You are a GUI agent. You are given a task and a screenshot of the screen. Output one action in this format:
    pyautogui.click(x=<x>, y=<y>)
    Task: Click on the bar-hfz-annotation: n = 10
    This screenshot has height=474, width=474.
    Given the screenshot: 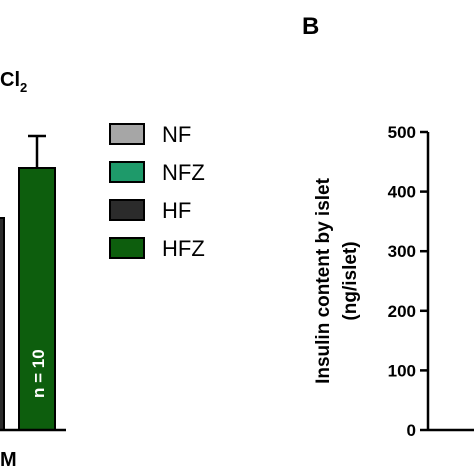 What is the action you would take?
    pyautogui.click(x=38, y=373)
    